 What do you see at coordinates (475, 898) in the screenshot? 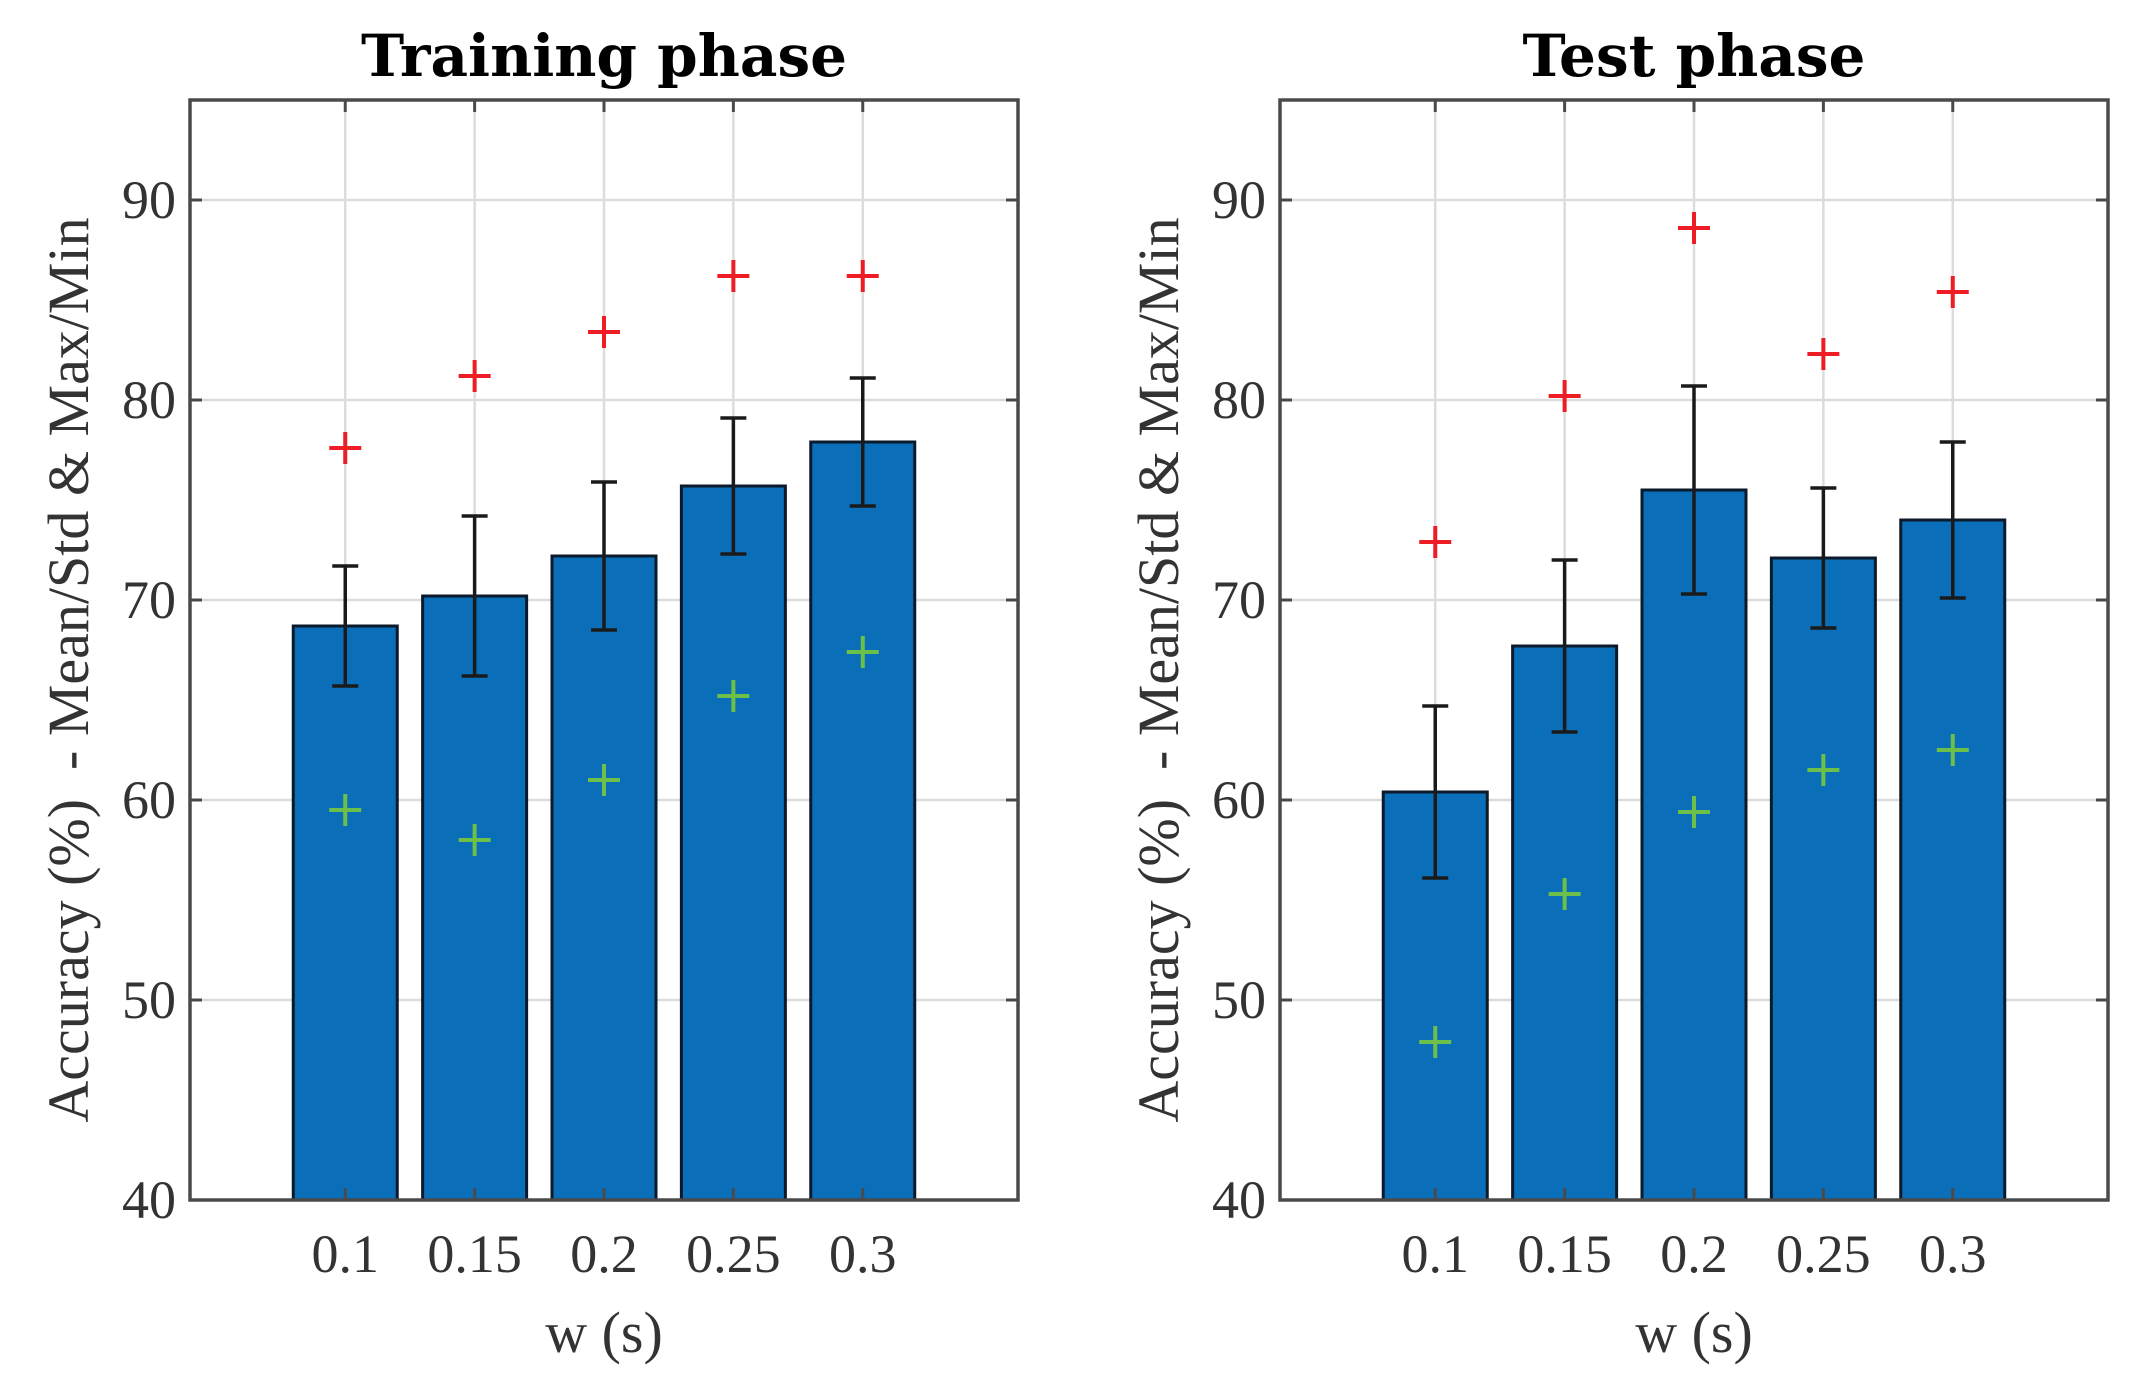
I see `bar-mean-0.15` at bounding box center [475, 898].